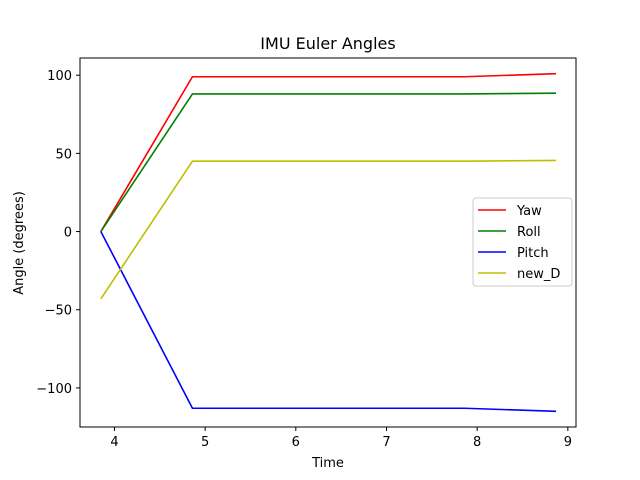 The image size is (640, 480). What do you see at coordinates (529, 232) in the screenshot?
I see `legend-label-roll: Roll` at bounding box center [529, 232].